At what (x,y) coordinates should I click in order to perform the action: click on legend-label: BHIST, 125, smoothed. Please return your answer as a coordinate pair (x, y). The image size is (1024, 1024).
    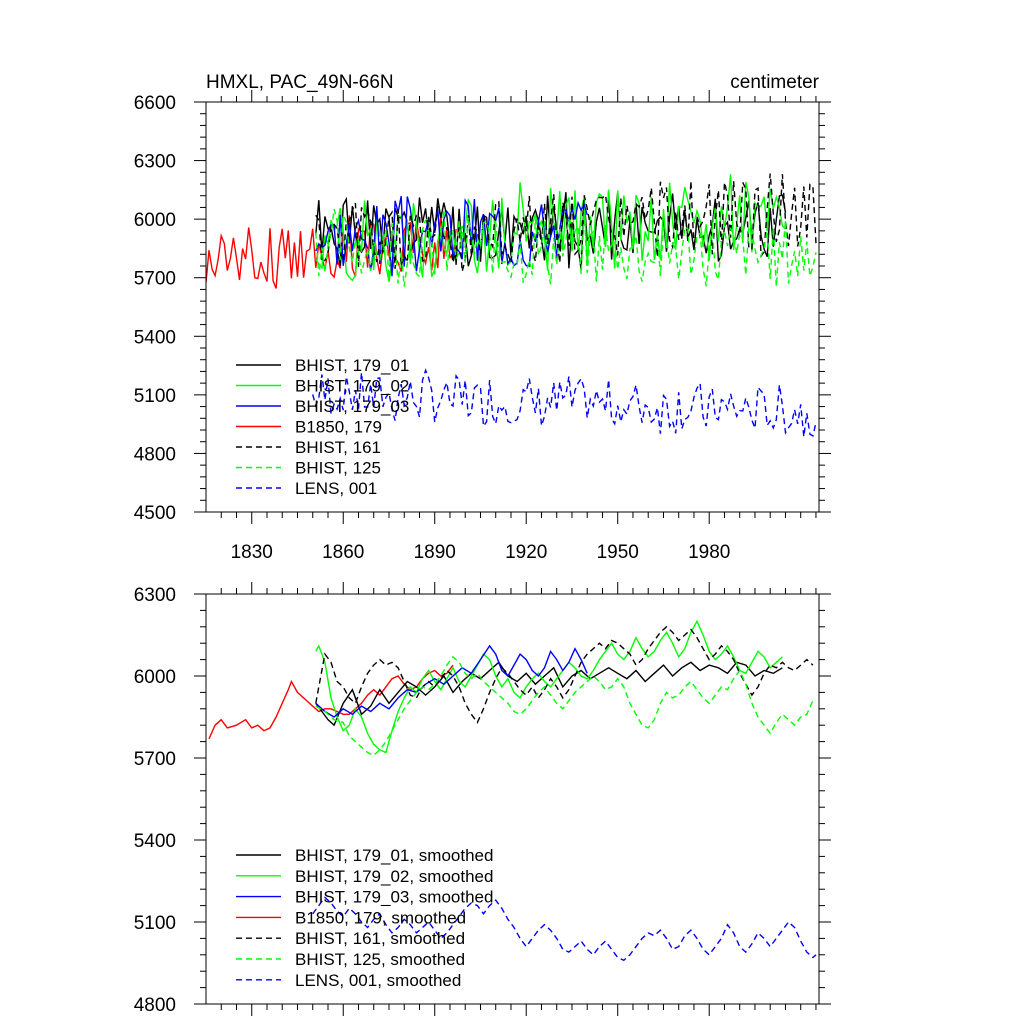
    Looking at the image, I should click on (380, 959).